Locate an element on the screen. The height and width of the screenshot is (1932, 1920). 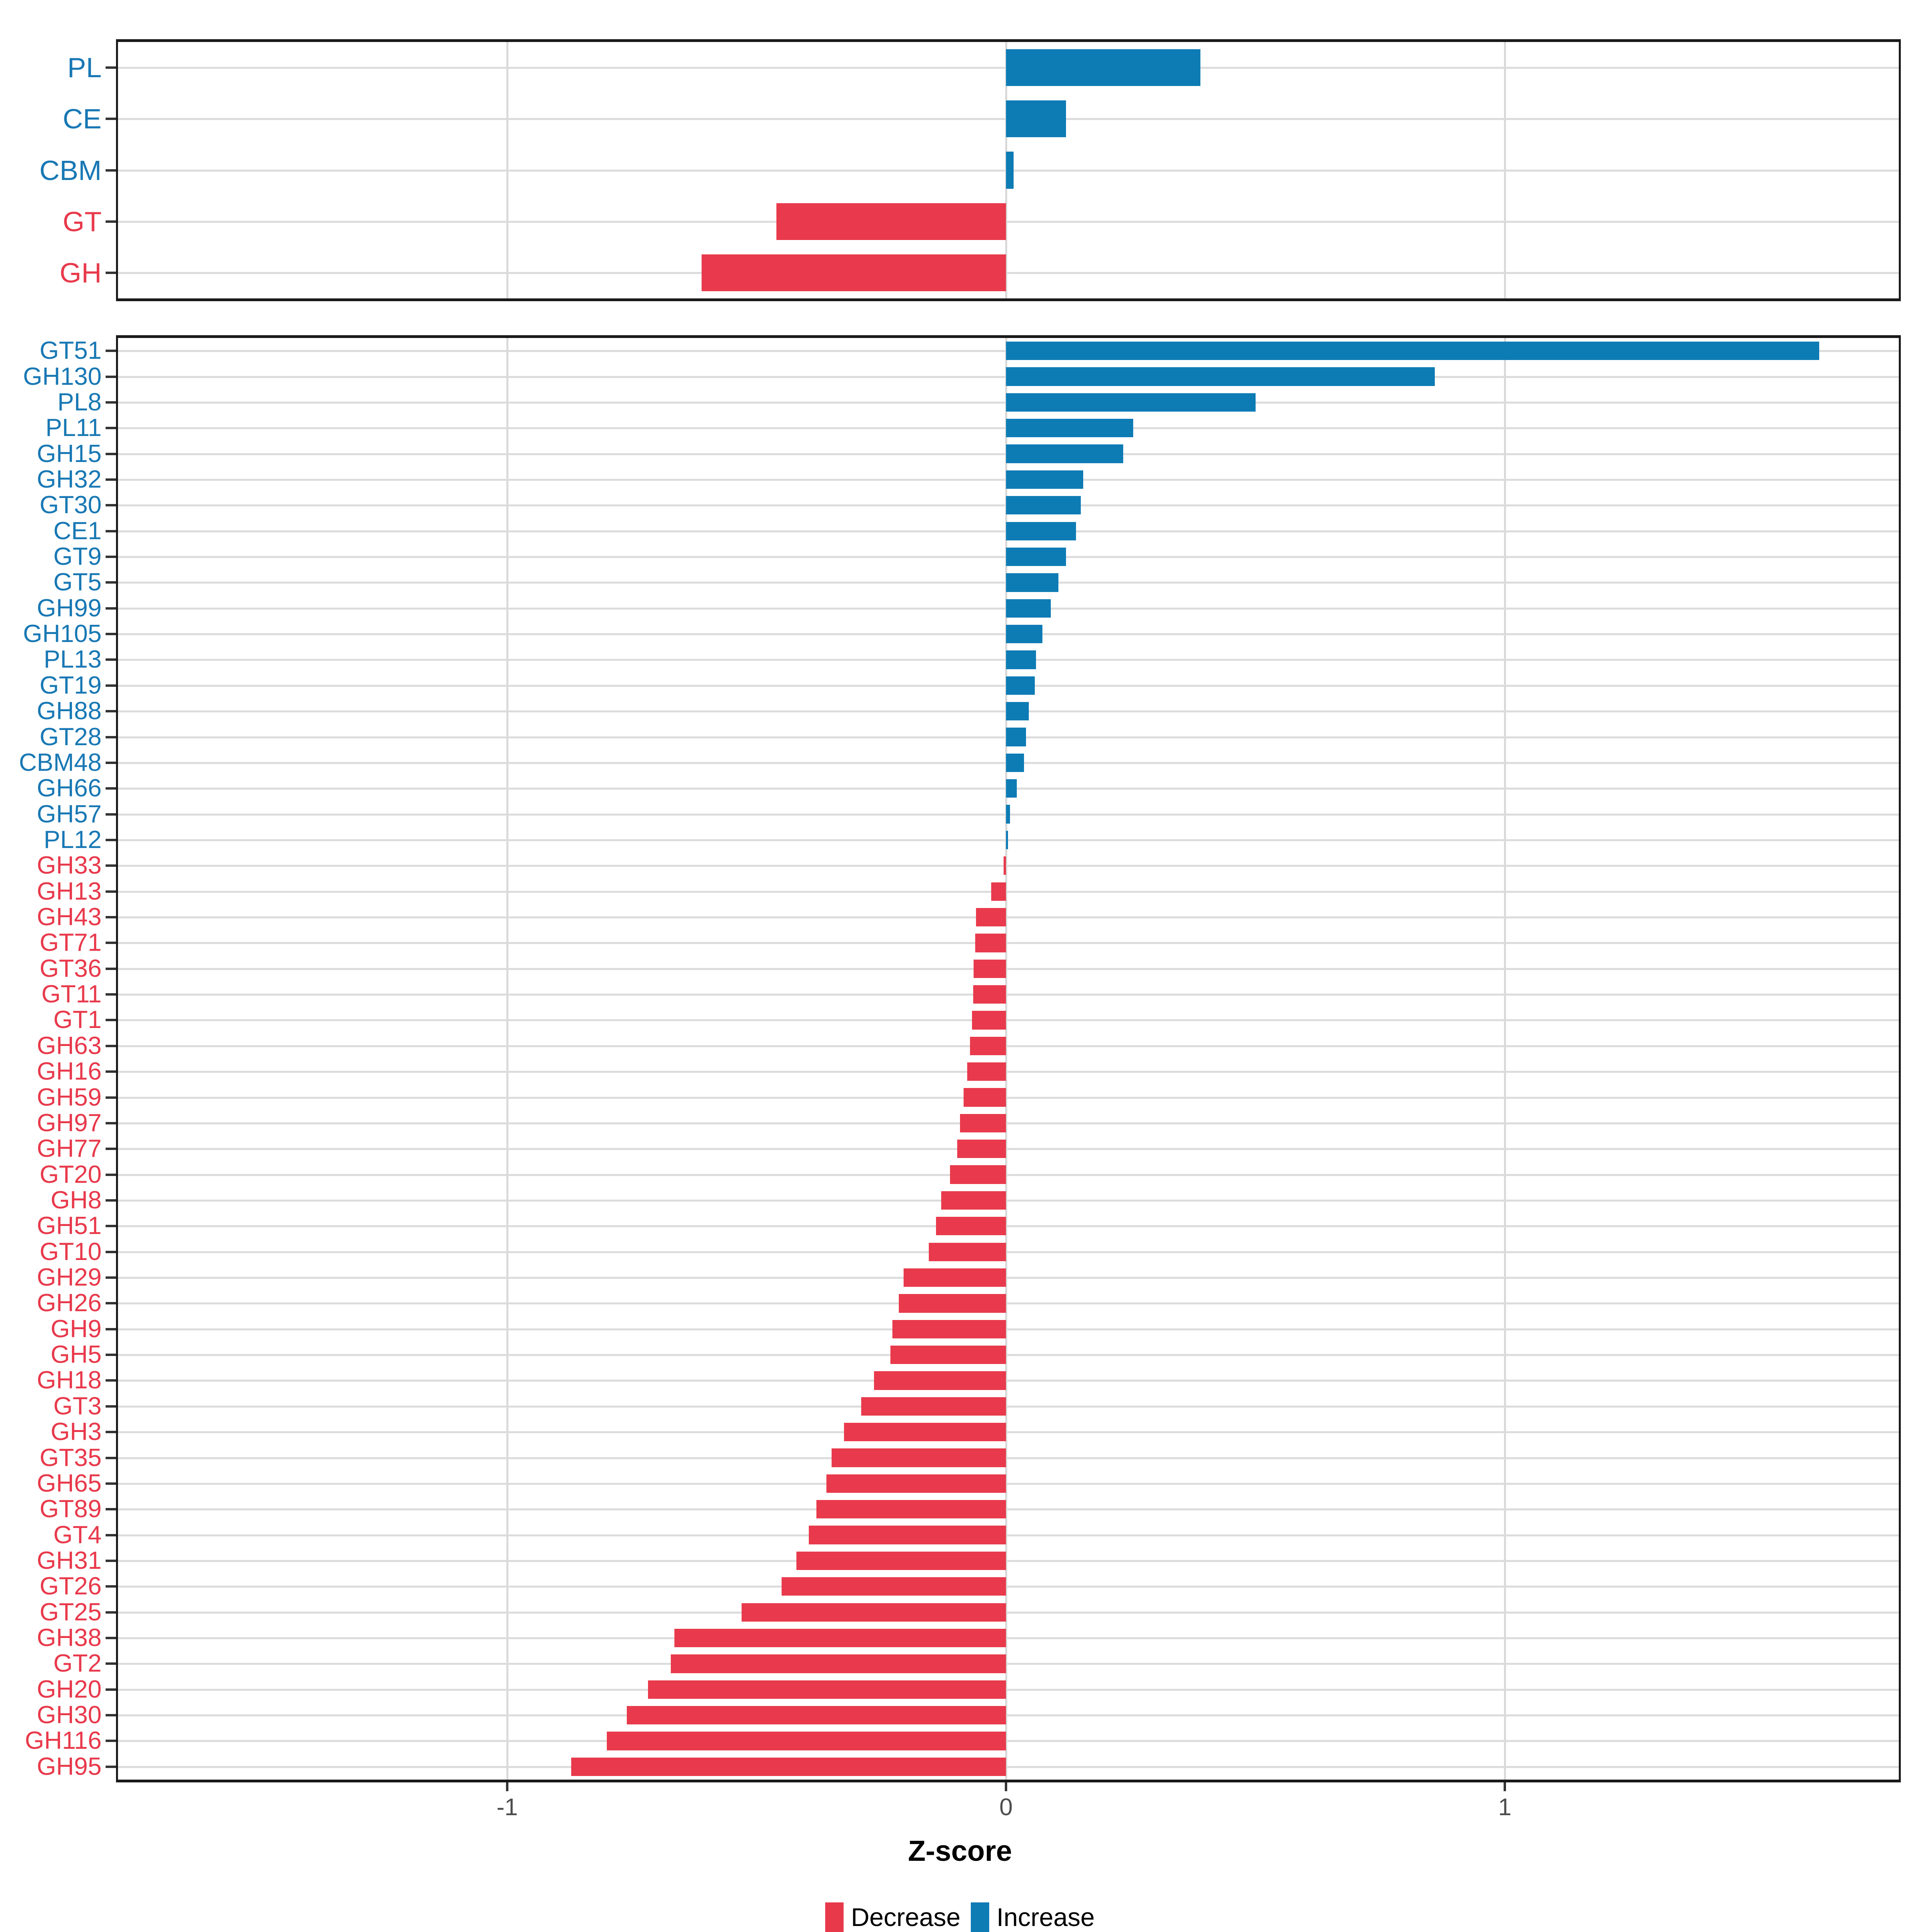
y-tick-label-GH33: GH33 is located at coordinates (69, 866).